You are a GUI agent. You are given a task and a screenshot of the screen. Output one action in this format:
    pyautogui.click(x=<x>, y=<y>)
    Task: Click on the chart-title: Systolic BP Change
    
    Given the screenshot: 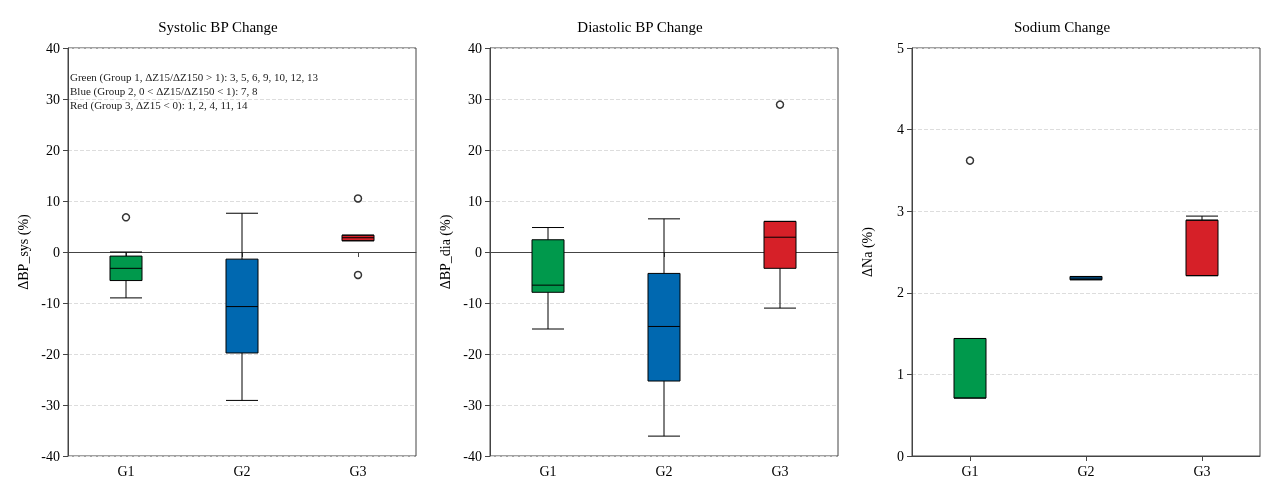 What is the action you would take?
    pyautogui.click(x=218, y=26)
    